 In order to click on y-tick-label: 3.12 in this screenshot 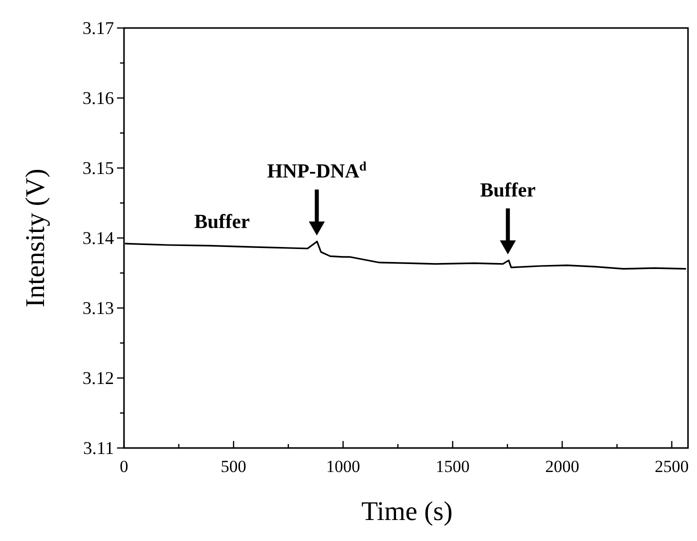, I will do `click(98, 378)`.